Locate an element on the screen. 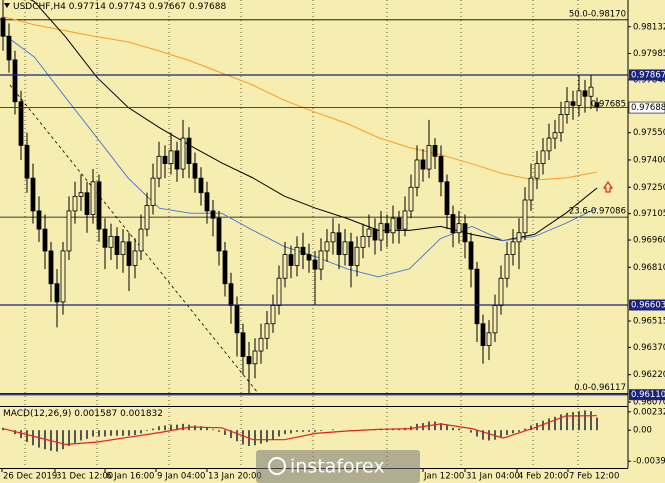 This screenshot has width=665, height=483. level-label: 0.96603 is located at coordinates (648, 306).